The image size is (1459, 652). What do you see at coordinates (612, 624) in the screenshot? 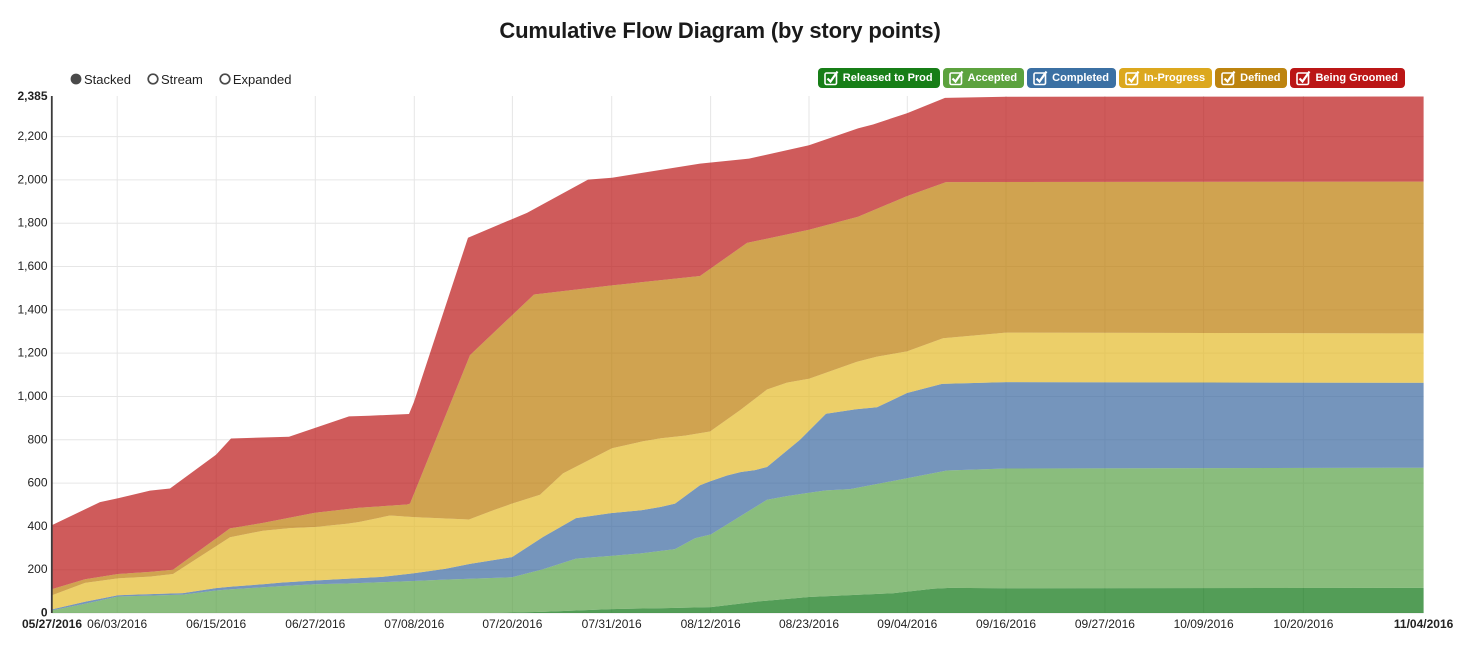
I see `svg-text: 07/31/2016` at bounding box center [612, 624].